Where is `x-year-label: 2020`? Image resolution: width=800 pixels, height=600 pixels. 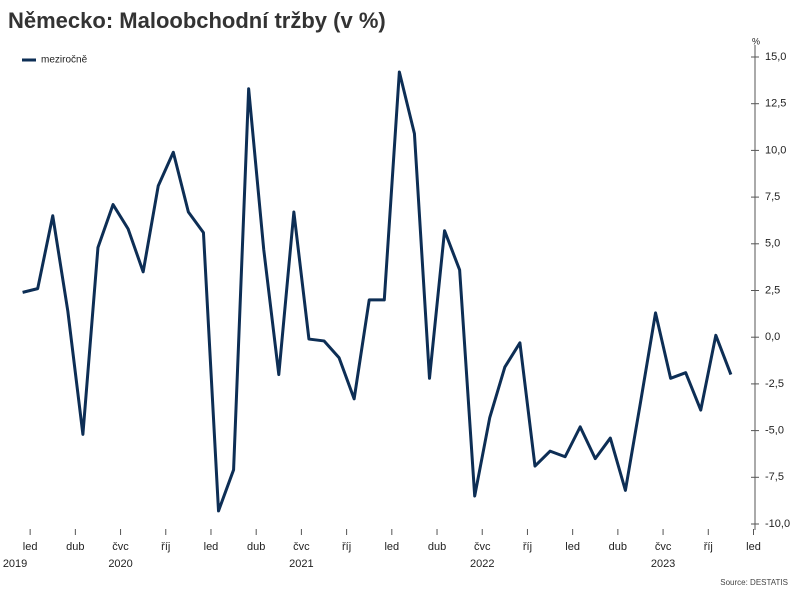
x-year-label: 2020 is located at coordinates (120, 564).